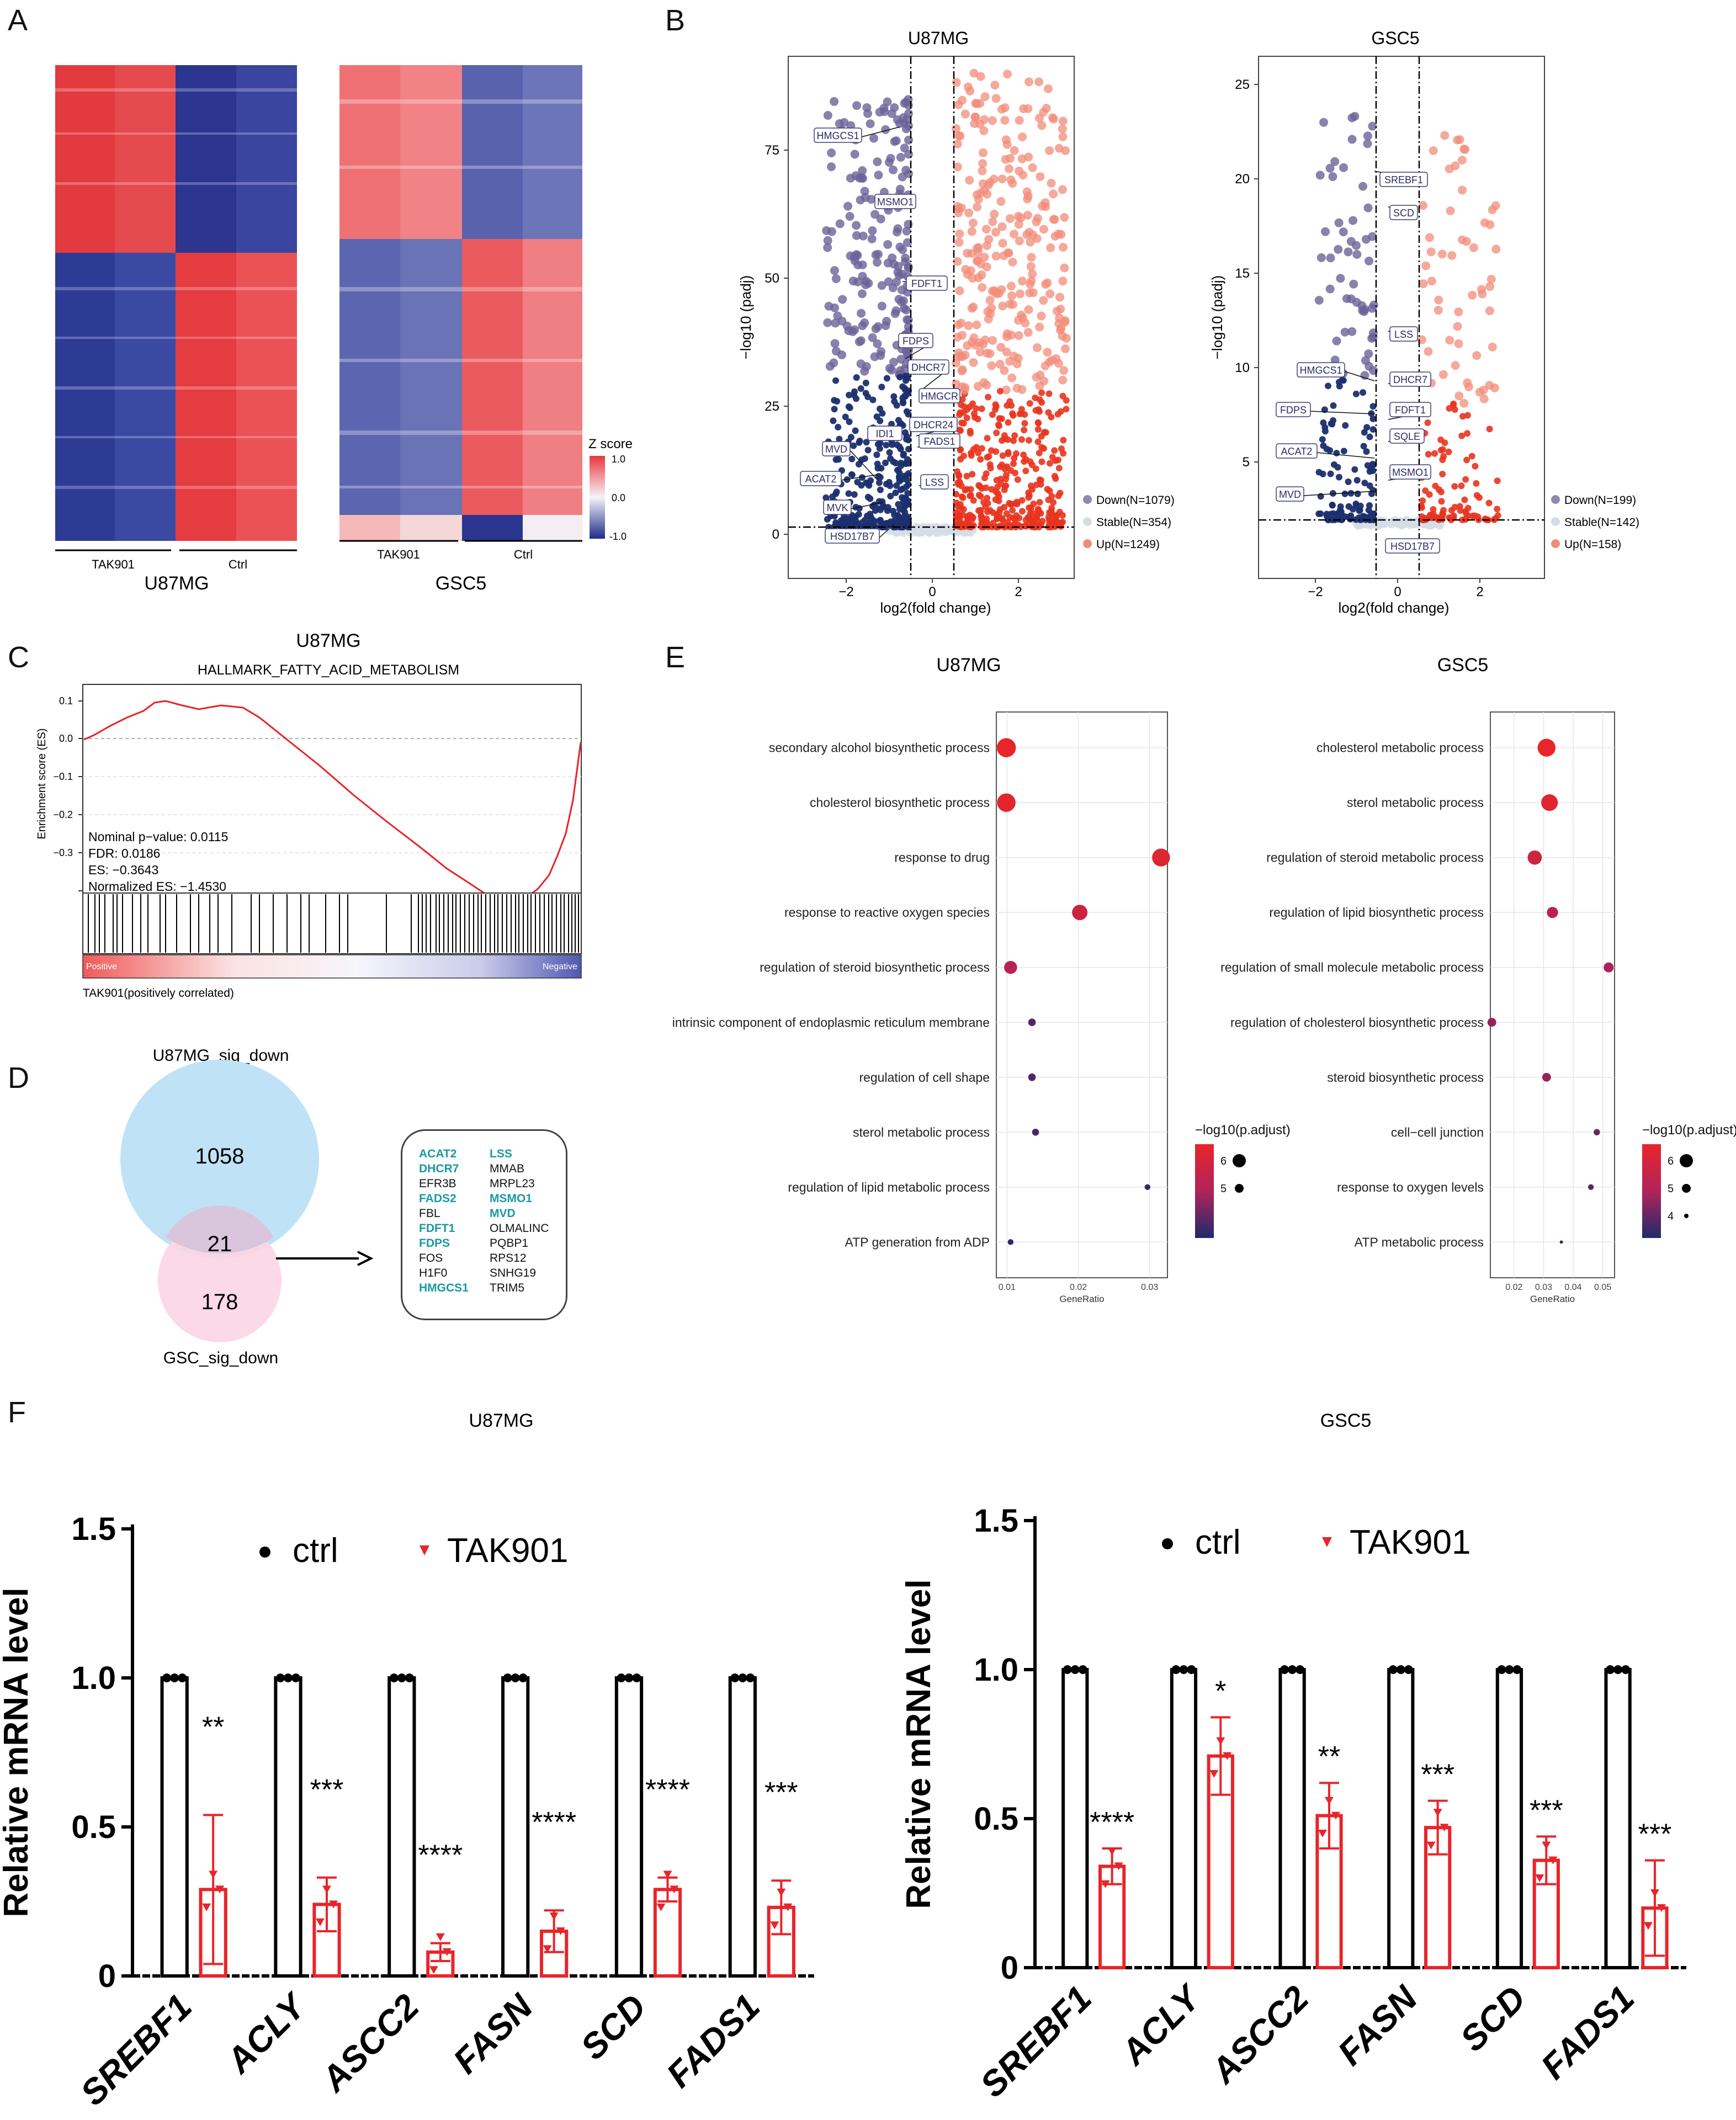  I want to click on bar-legend-tak-marker, so click(424, 1550).